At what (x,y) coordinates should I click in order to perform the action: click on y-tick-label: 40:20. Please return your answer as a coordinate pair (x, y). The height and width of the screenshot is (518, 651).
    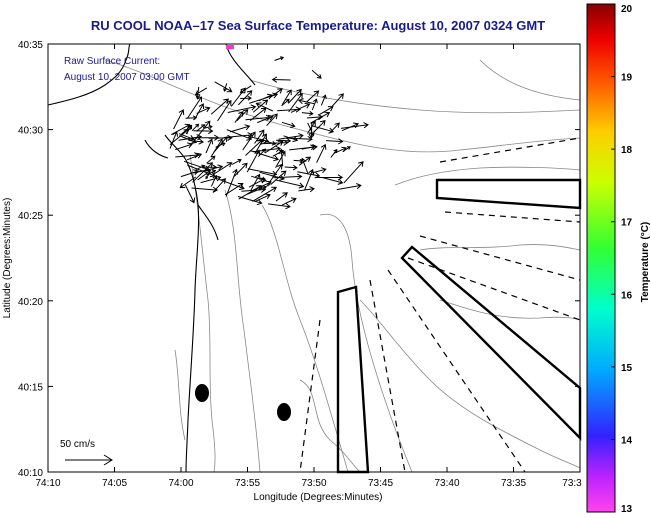
    Looking at the image, I should click on (30, 302).